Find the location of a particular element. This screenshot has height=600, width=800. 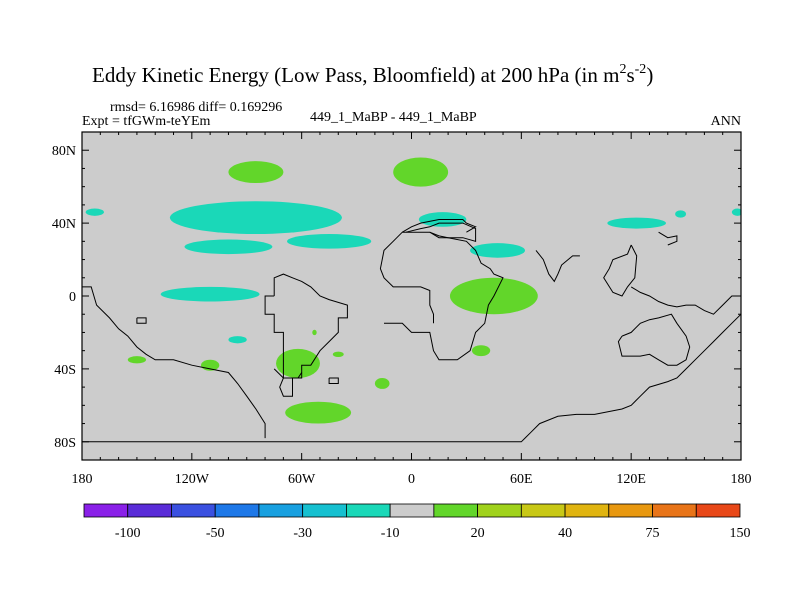

coastline-asia-south is located at coordinates (441, 232).